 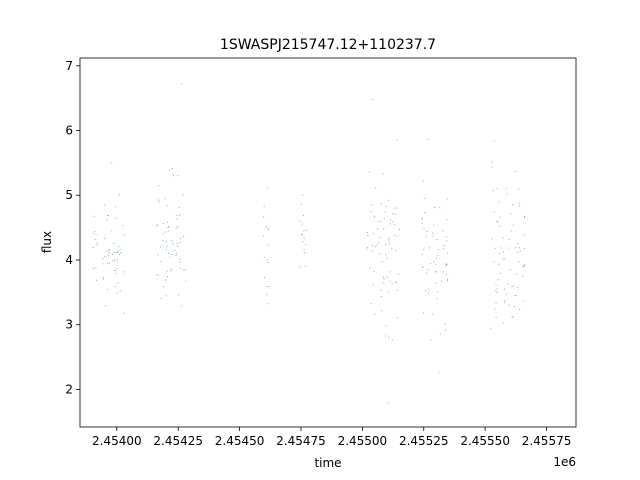 What do you see at coordinates (240, 441) in the screenshot?
I see `x-tick-label: 2.45450` at bounding box center [240, 441].